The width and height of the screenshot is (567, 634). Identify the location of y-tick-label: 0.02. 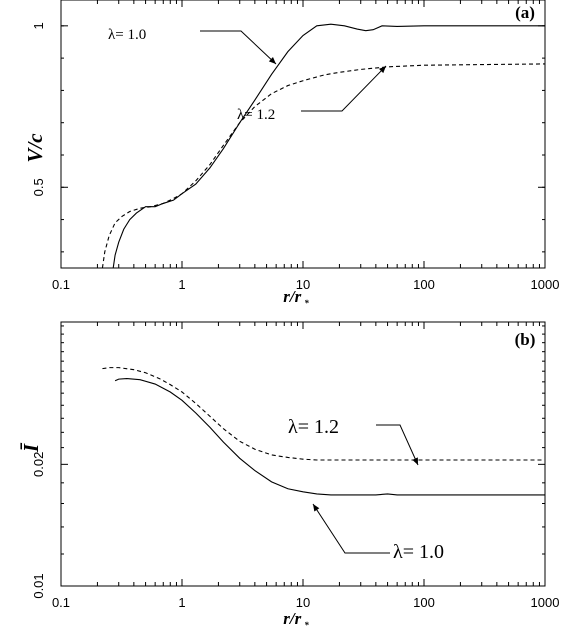
(38, 464).